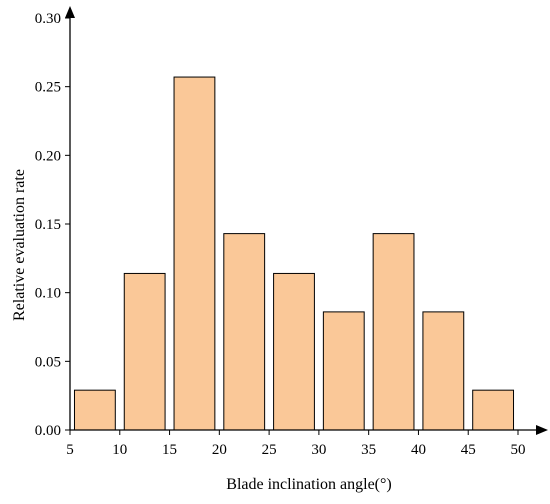 This screenshot has height=504, width=550. What do you see at coordinates (318, 450) in the screenshot?
I see `x-tick-label-30: 30` at bounding box center [318, 450].